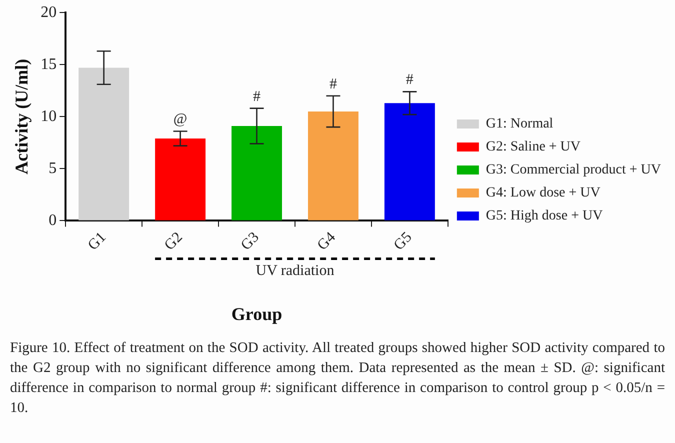 This screenshot has height=443, width=675. What do you see at coordinates (97, 241) in the screenshot?
I see `x-tick-label: G1` at bounding box center [97, 241].